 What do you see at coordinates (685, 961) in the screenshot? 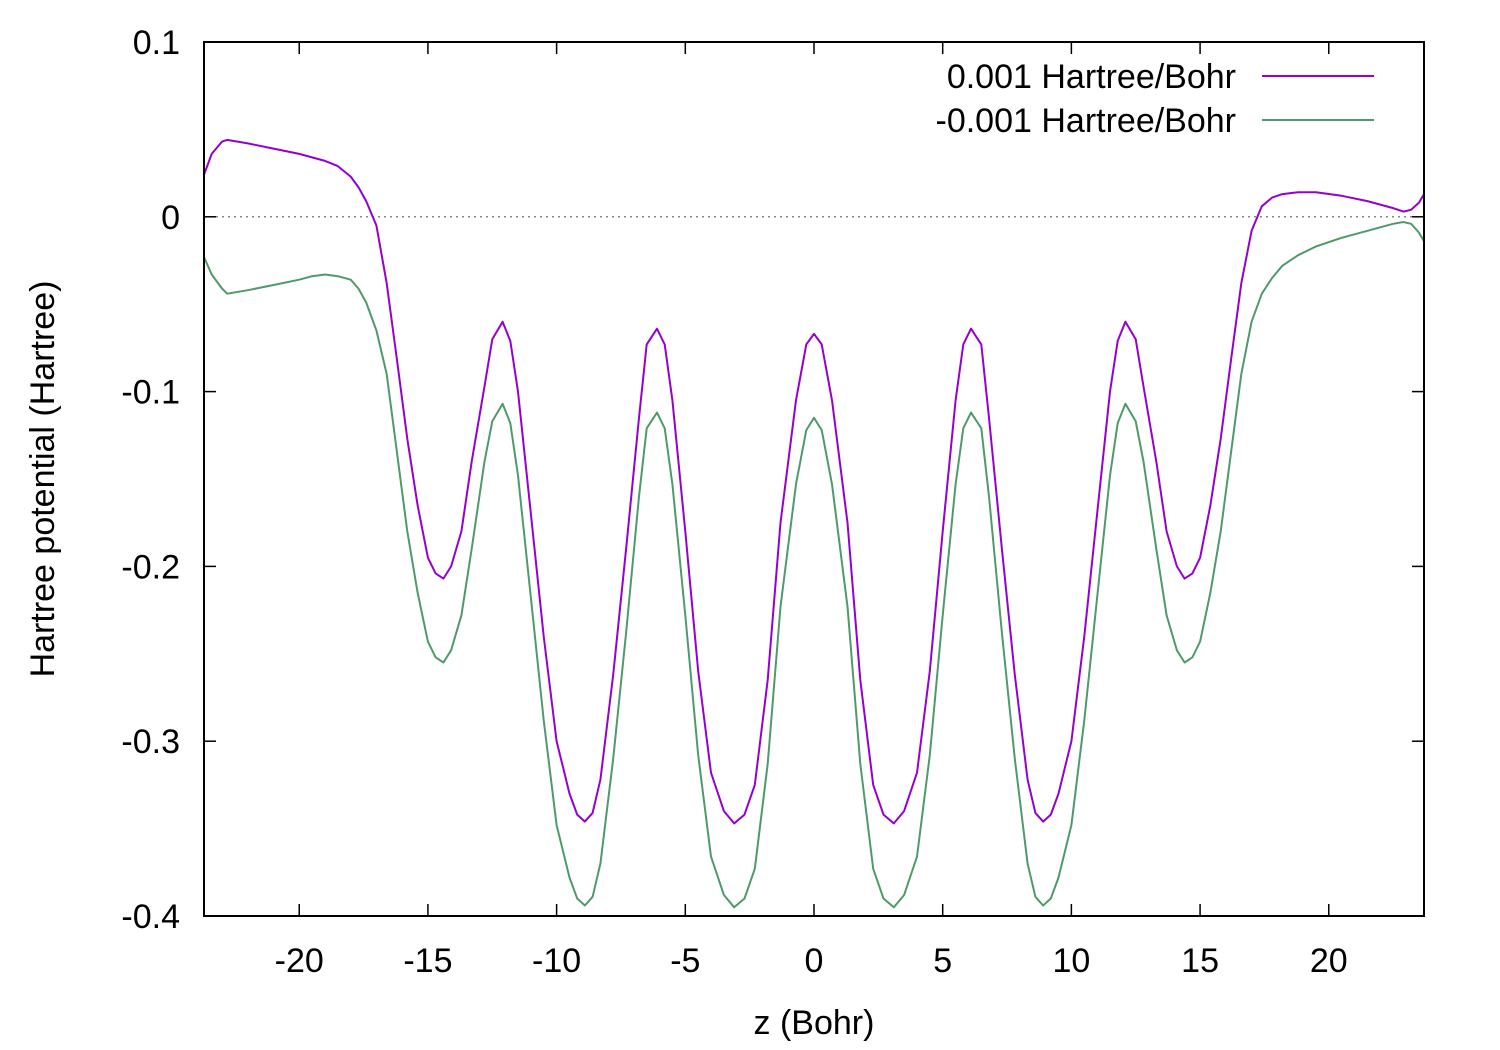
I see `x-tick-label: -5` at bounding box center [685, 961].